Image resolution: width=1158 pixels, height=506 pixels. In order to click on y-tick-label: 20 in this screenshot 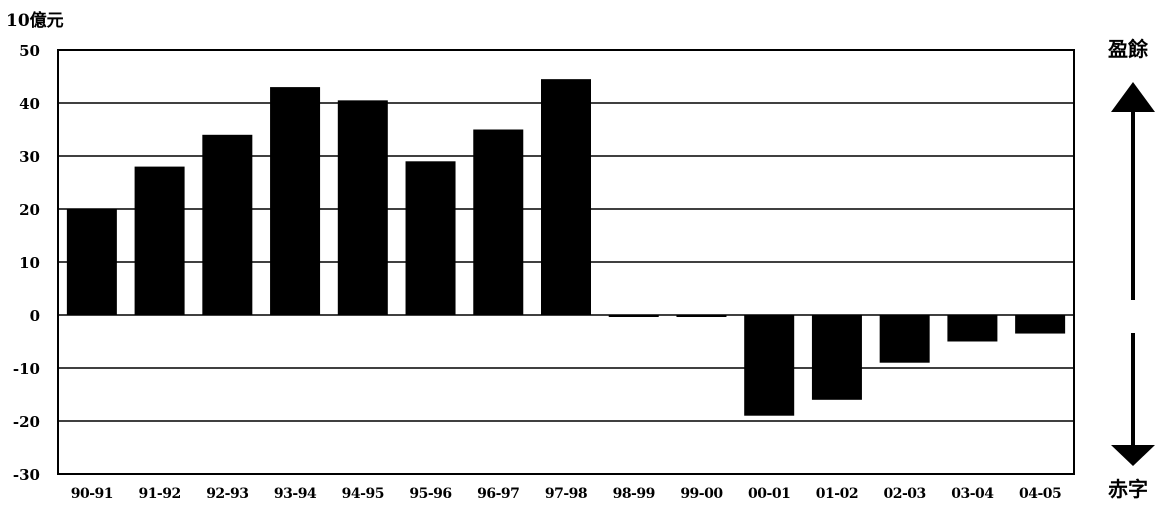, I will do `click(29, 210)`.